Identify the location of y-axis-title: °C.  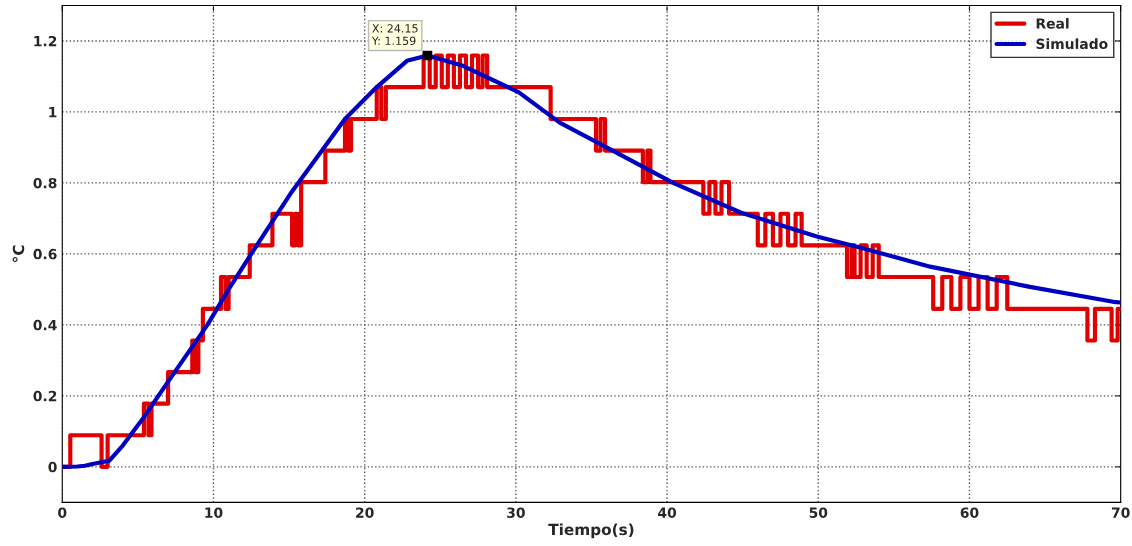
(18, 253).